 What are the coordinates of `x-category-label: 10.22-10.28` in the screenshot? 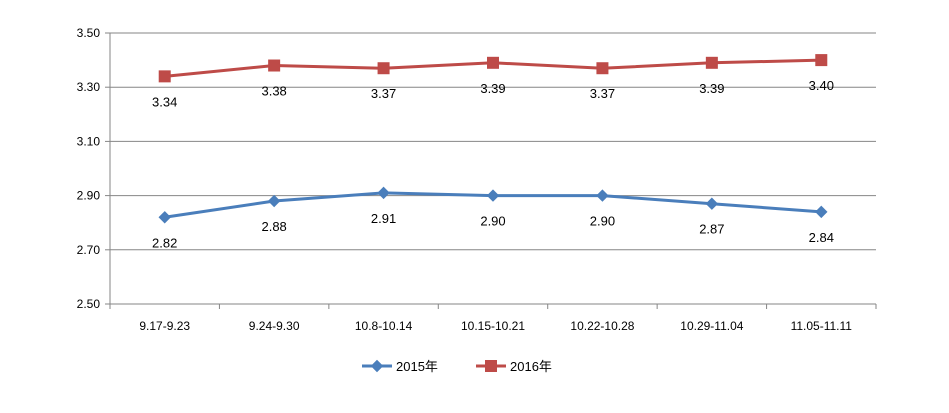 It's located at (602, 326).